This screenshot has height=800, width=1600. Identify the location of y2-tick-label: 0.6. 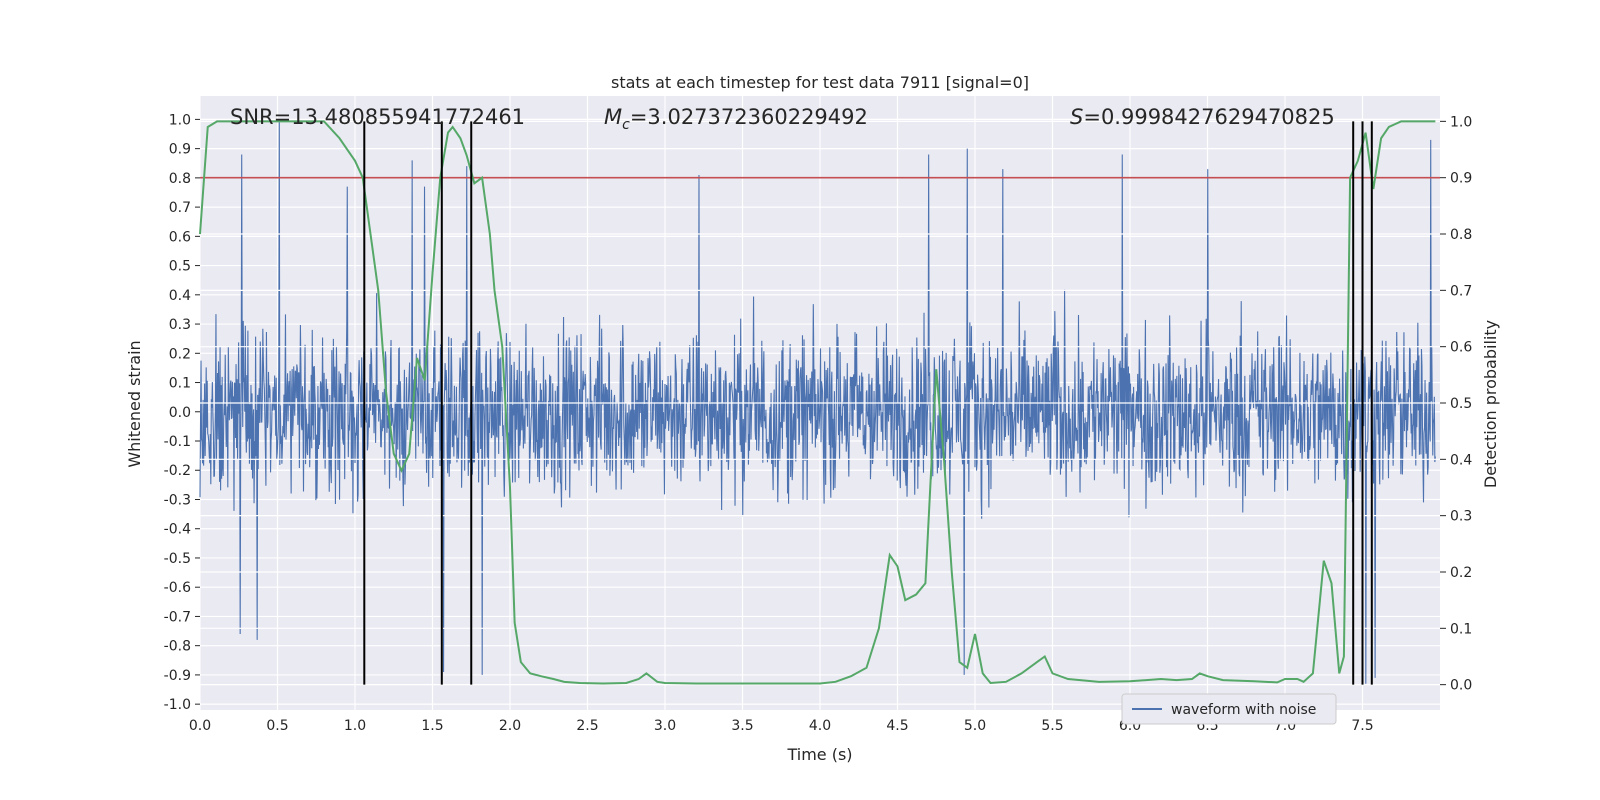
(1461, 348).